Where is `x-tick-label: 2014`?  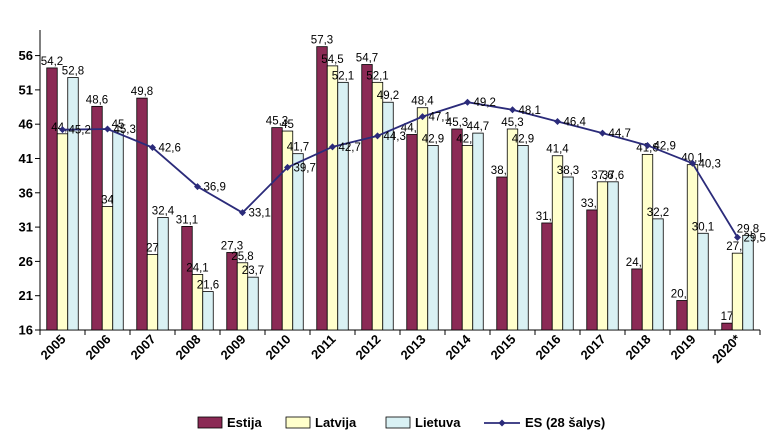 x-tick-label: 2014 is located at coordinates (459, 347).